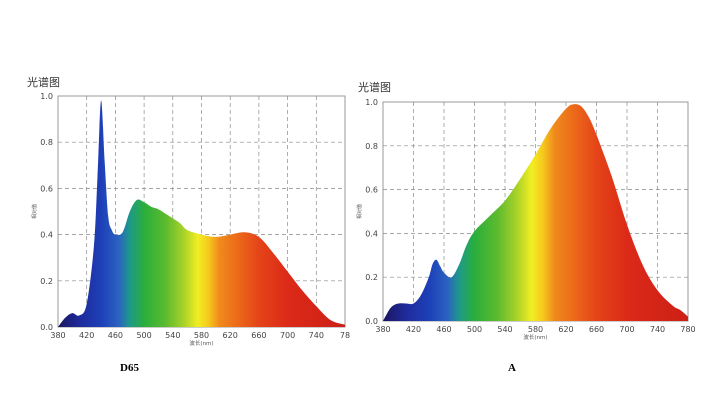 Image resolution: width=716 pixels, height=420 pixels. I want to click on caption-a: A, so click(512, 368).